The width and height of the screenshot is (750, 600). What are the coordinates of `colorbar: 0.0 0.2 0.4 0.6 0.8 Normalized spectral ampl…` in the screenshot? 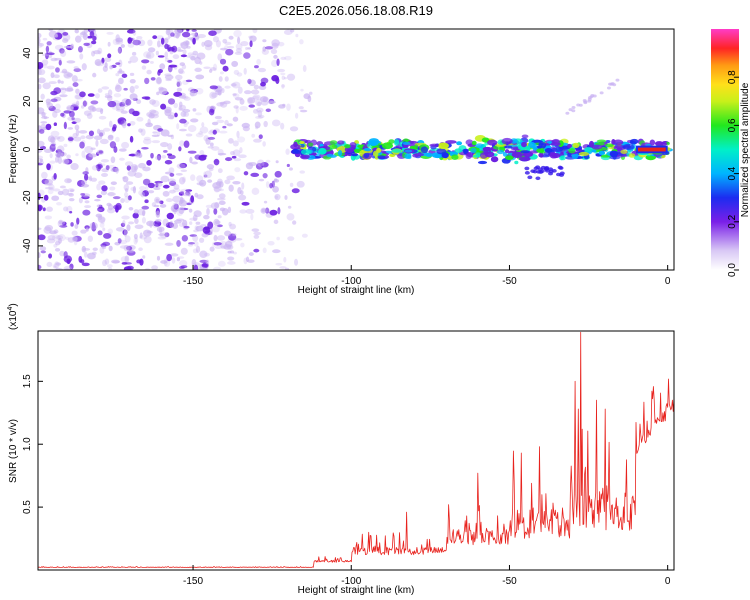 It's located at (730, 153).